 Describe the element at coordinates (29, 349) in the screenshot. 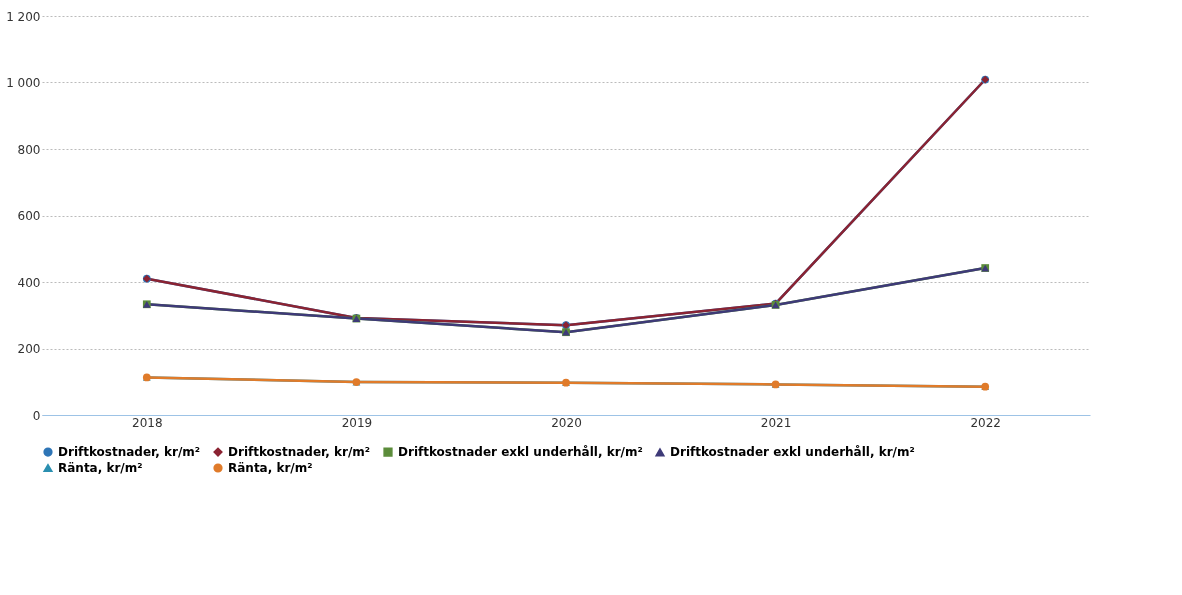

I see `y-tick-label: 200` at that location.